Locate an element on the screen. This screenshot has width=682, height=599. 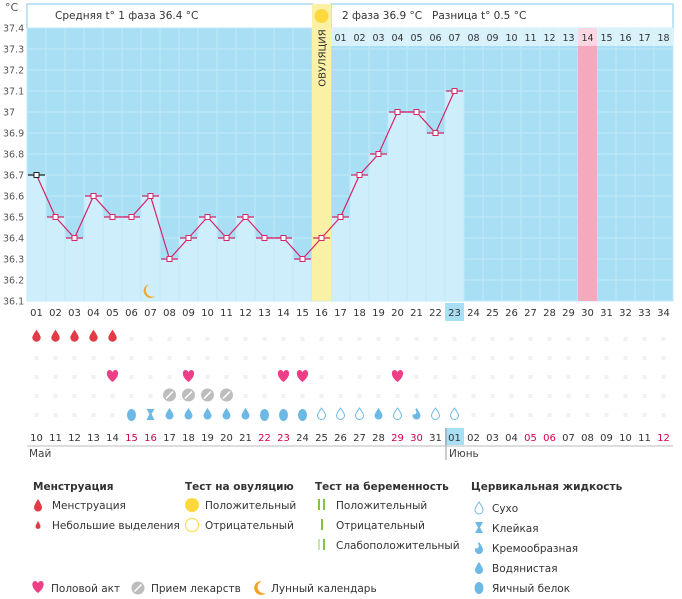
legend-cervical-creamy: Кремообразная is located at coordinates (535, 549).